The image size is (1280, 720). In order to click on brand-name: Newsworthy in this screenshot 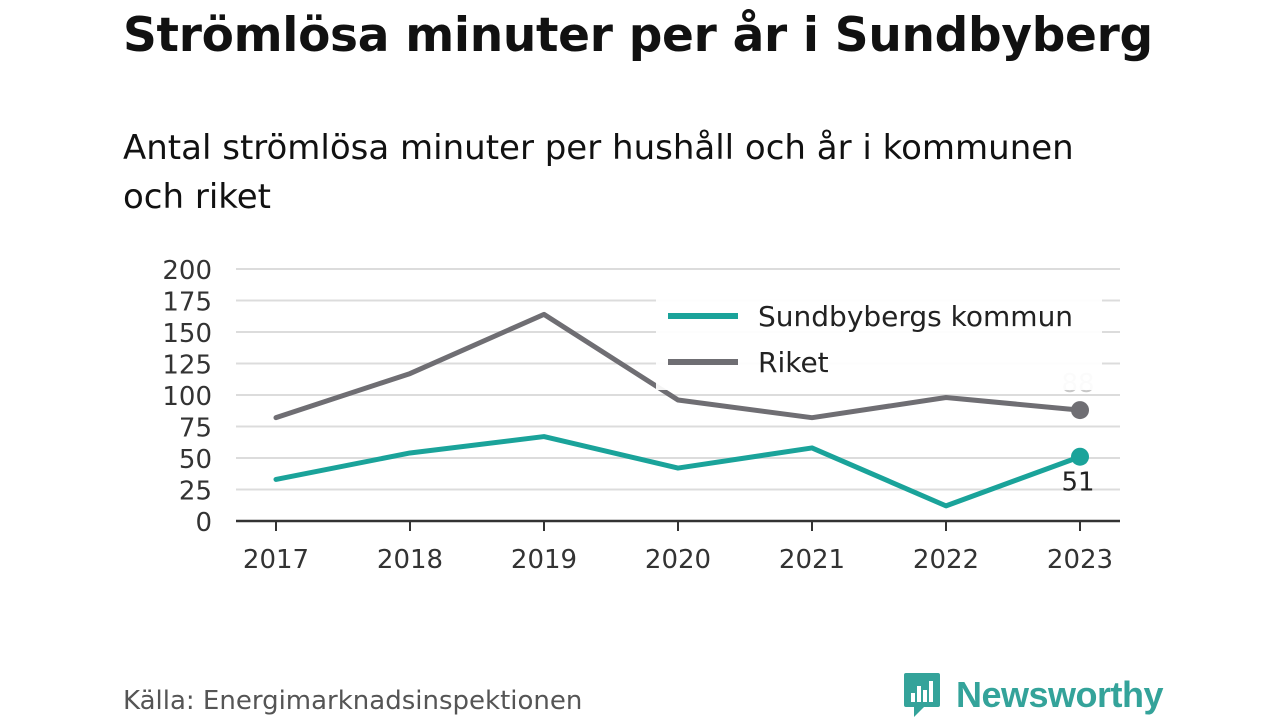, I will do `click(1060, 694)`.